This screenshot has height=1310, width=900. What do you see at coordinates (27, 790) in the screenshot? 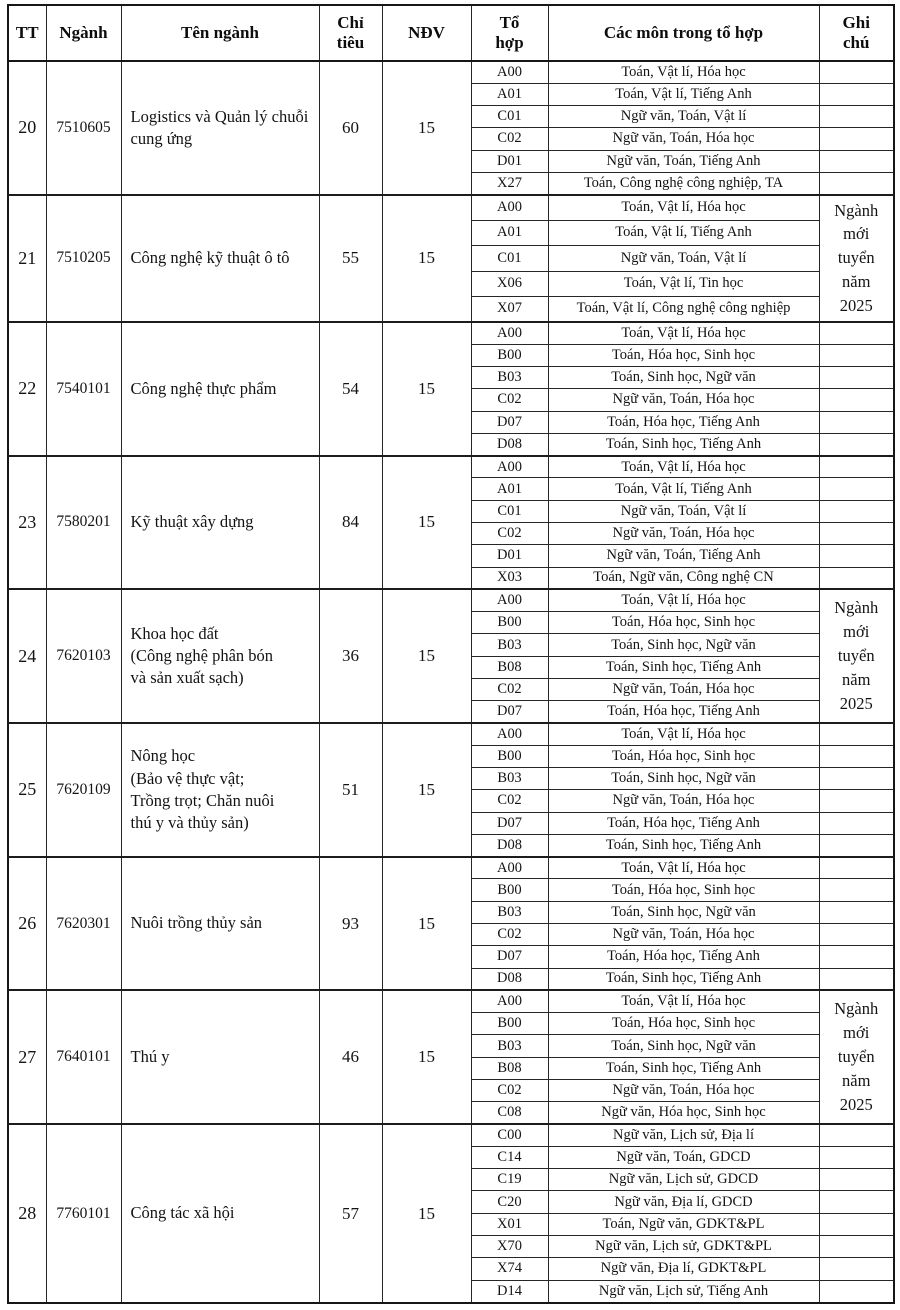
I see `major-tt-cell: 25` at bounding box center [27, 790].